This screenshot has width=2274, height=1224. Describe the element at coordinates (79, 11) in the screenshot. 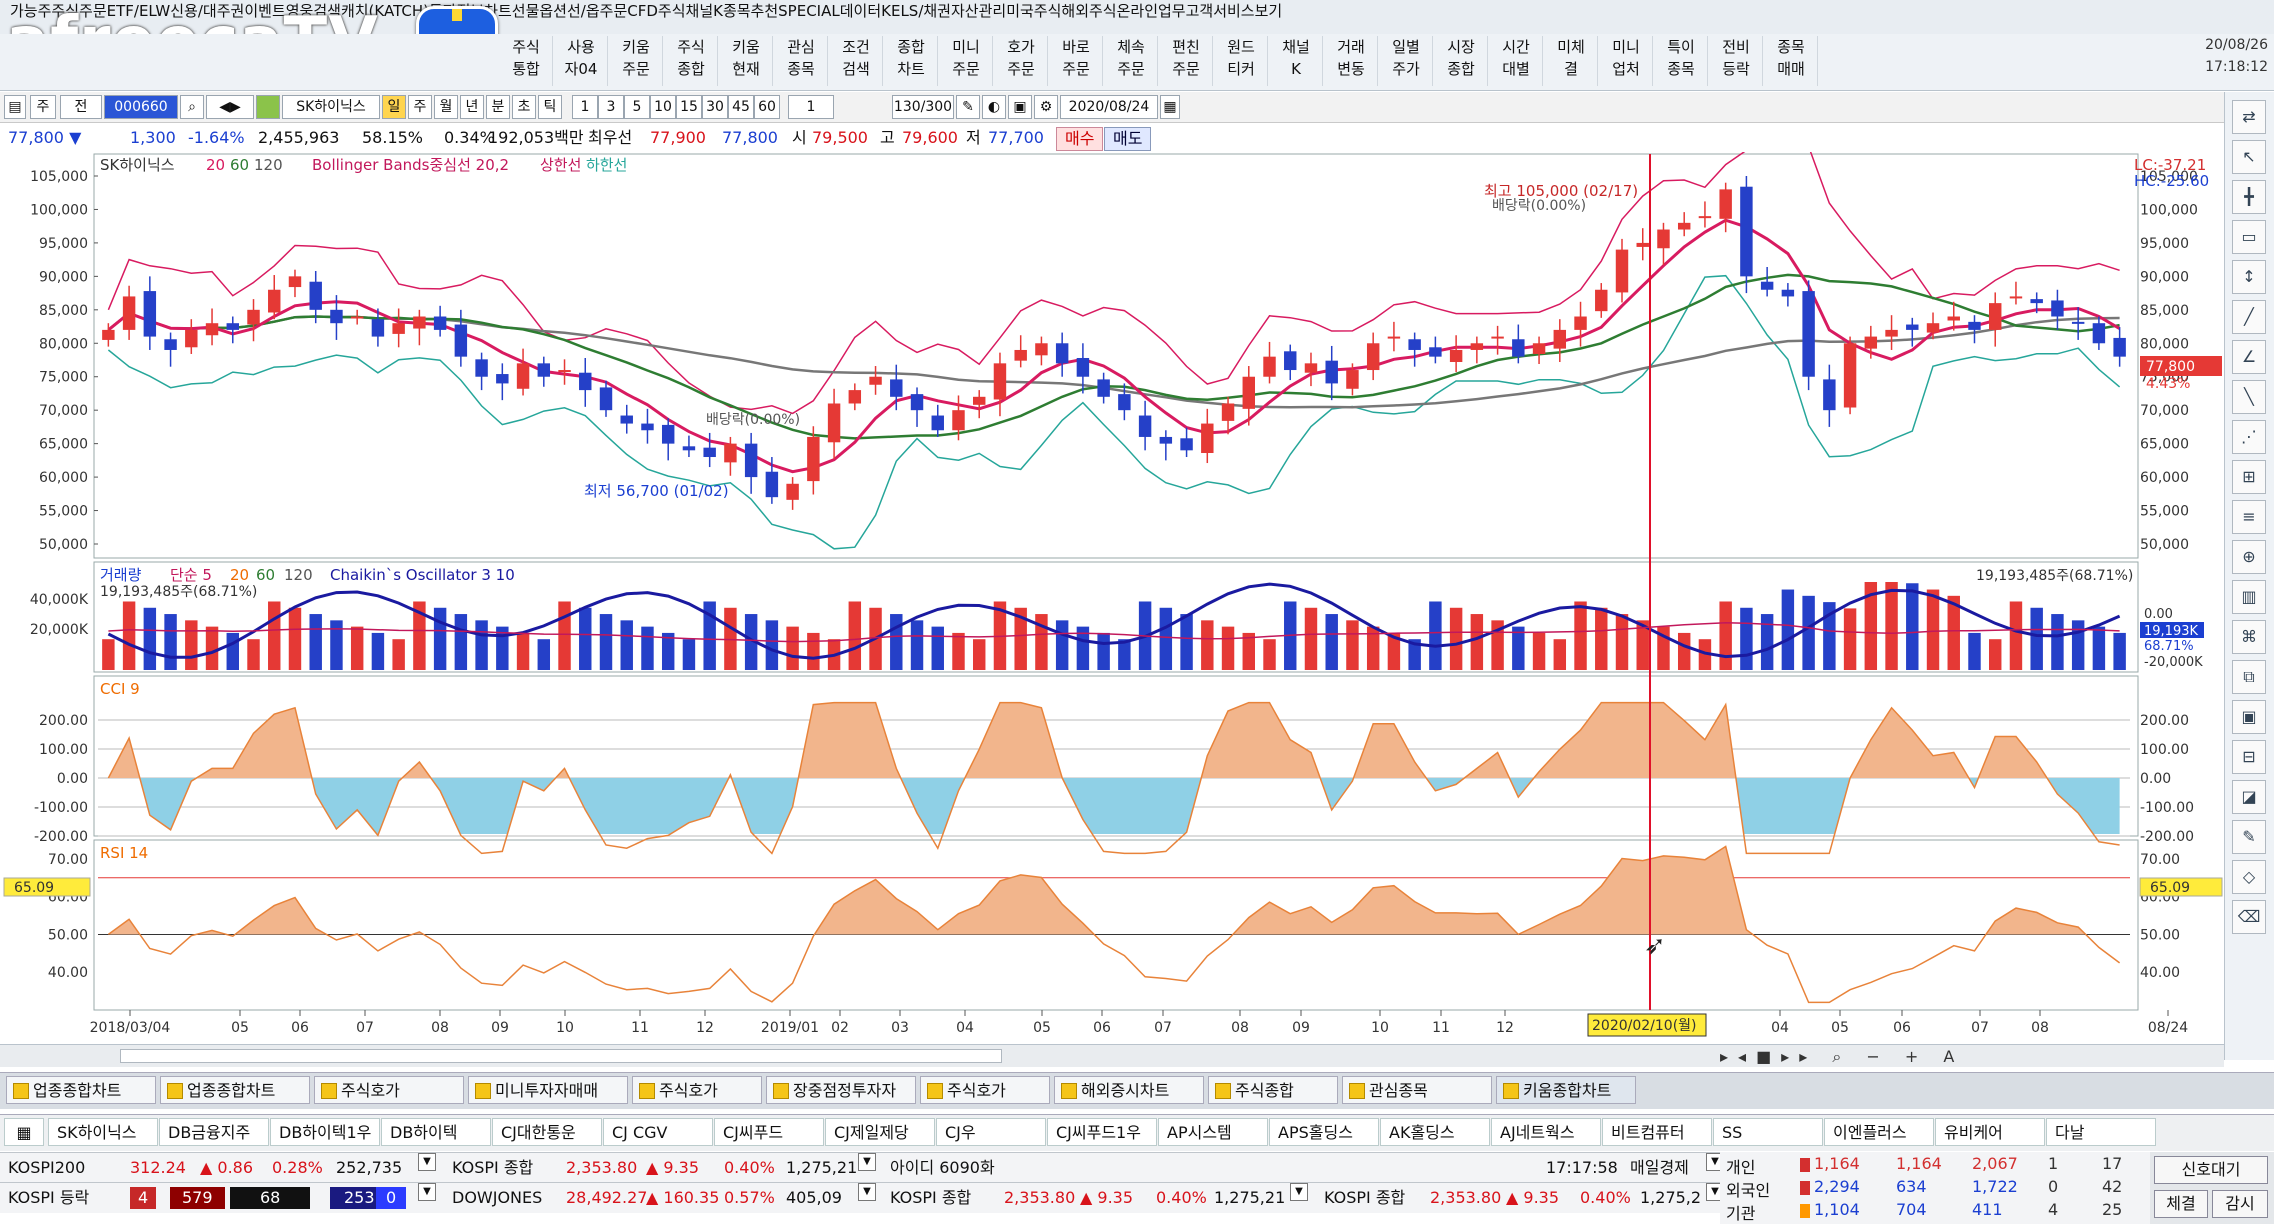

I see `menu-item-2: 주식주문` at that location.